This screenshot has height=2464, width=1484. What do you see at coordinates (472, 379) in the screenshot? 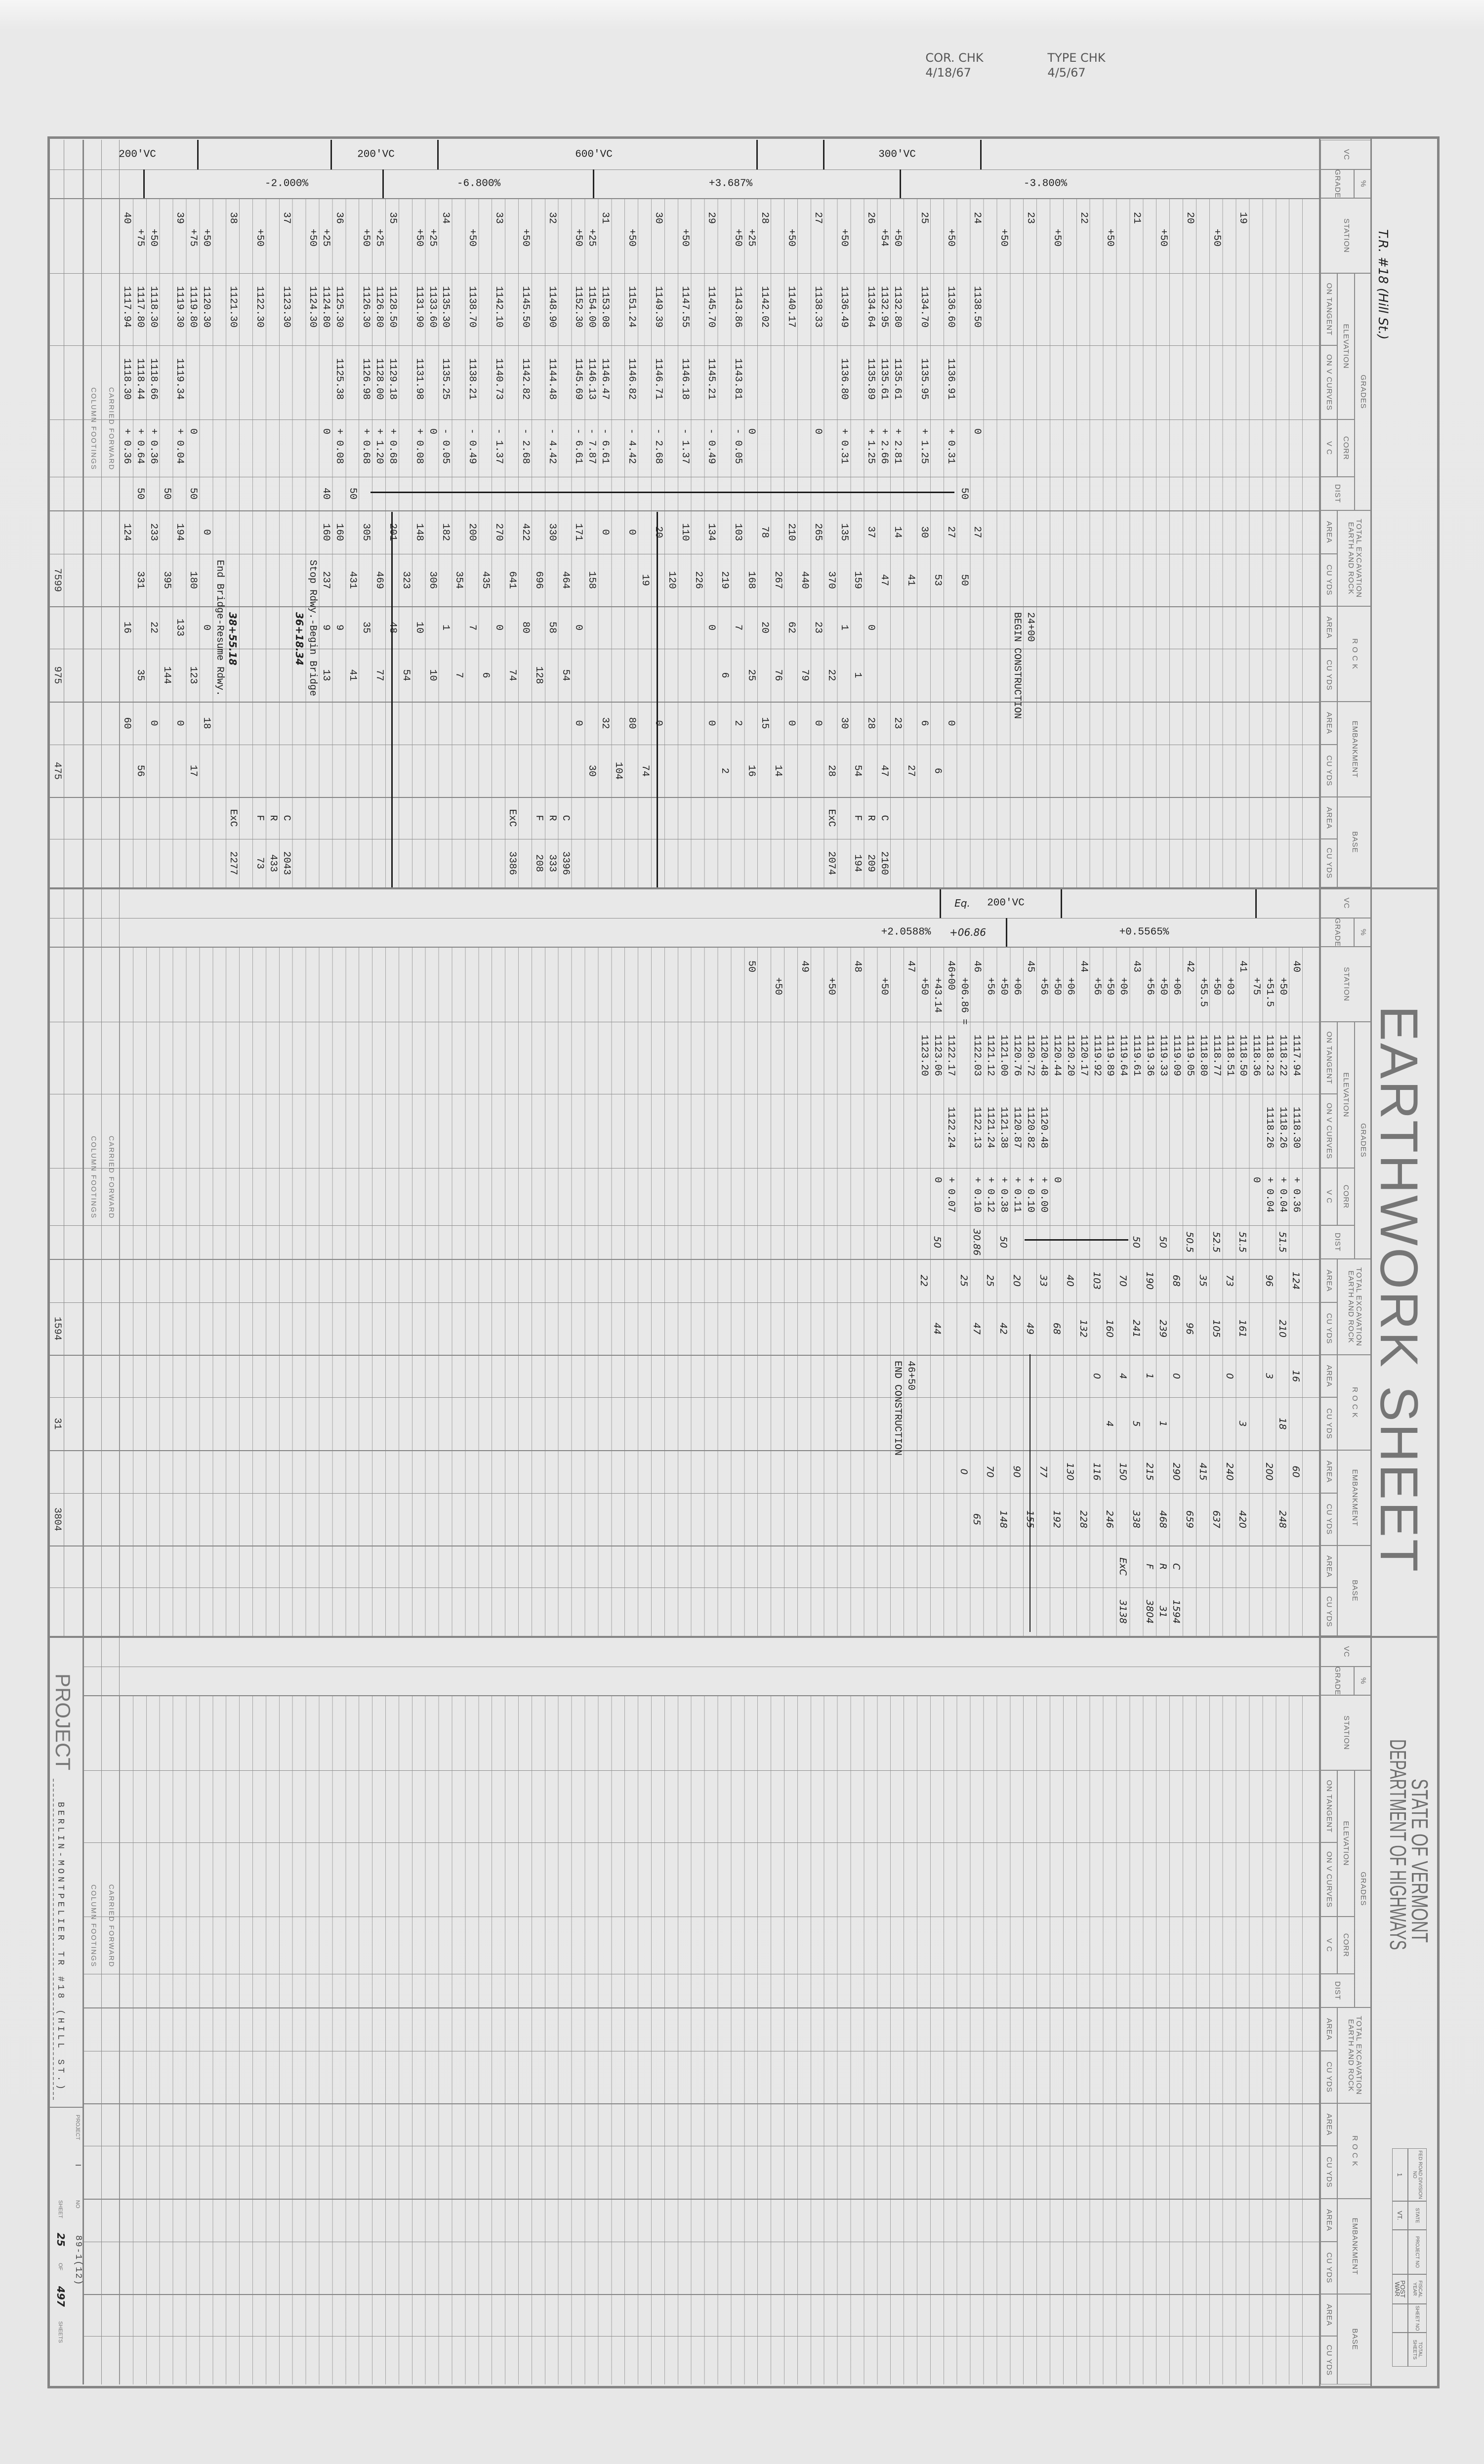
I see `cell-elevation-on-v-curve: 1138.21` at bounding box center [472, 379].